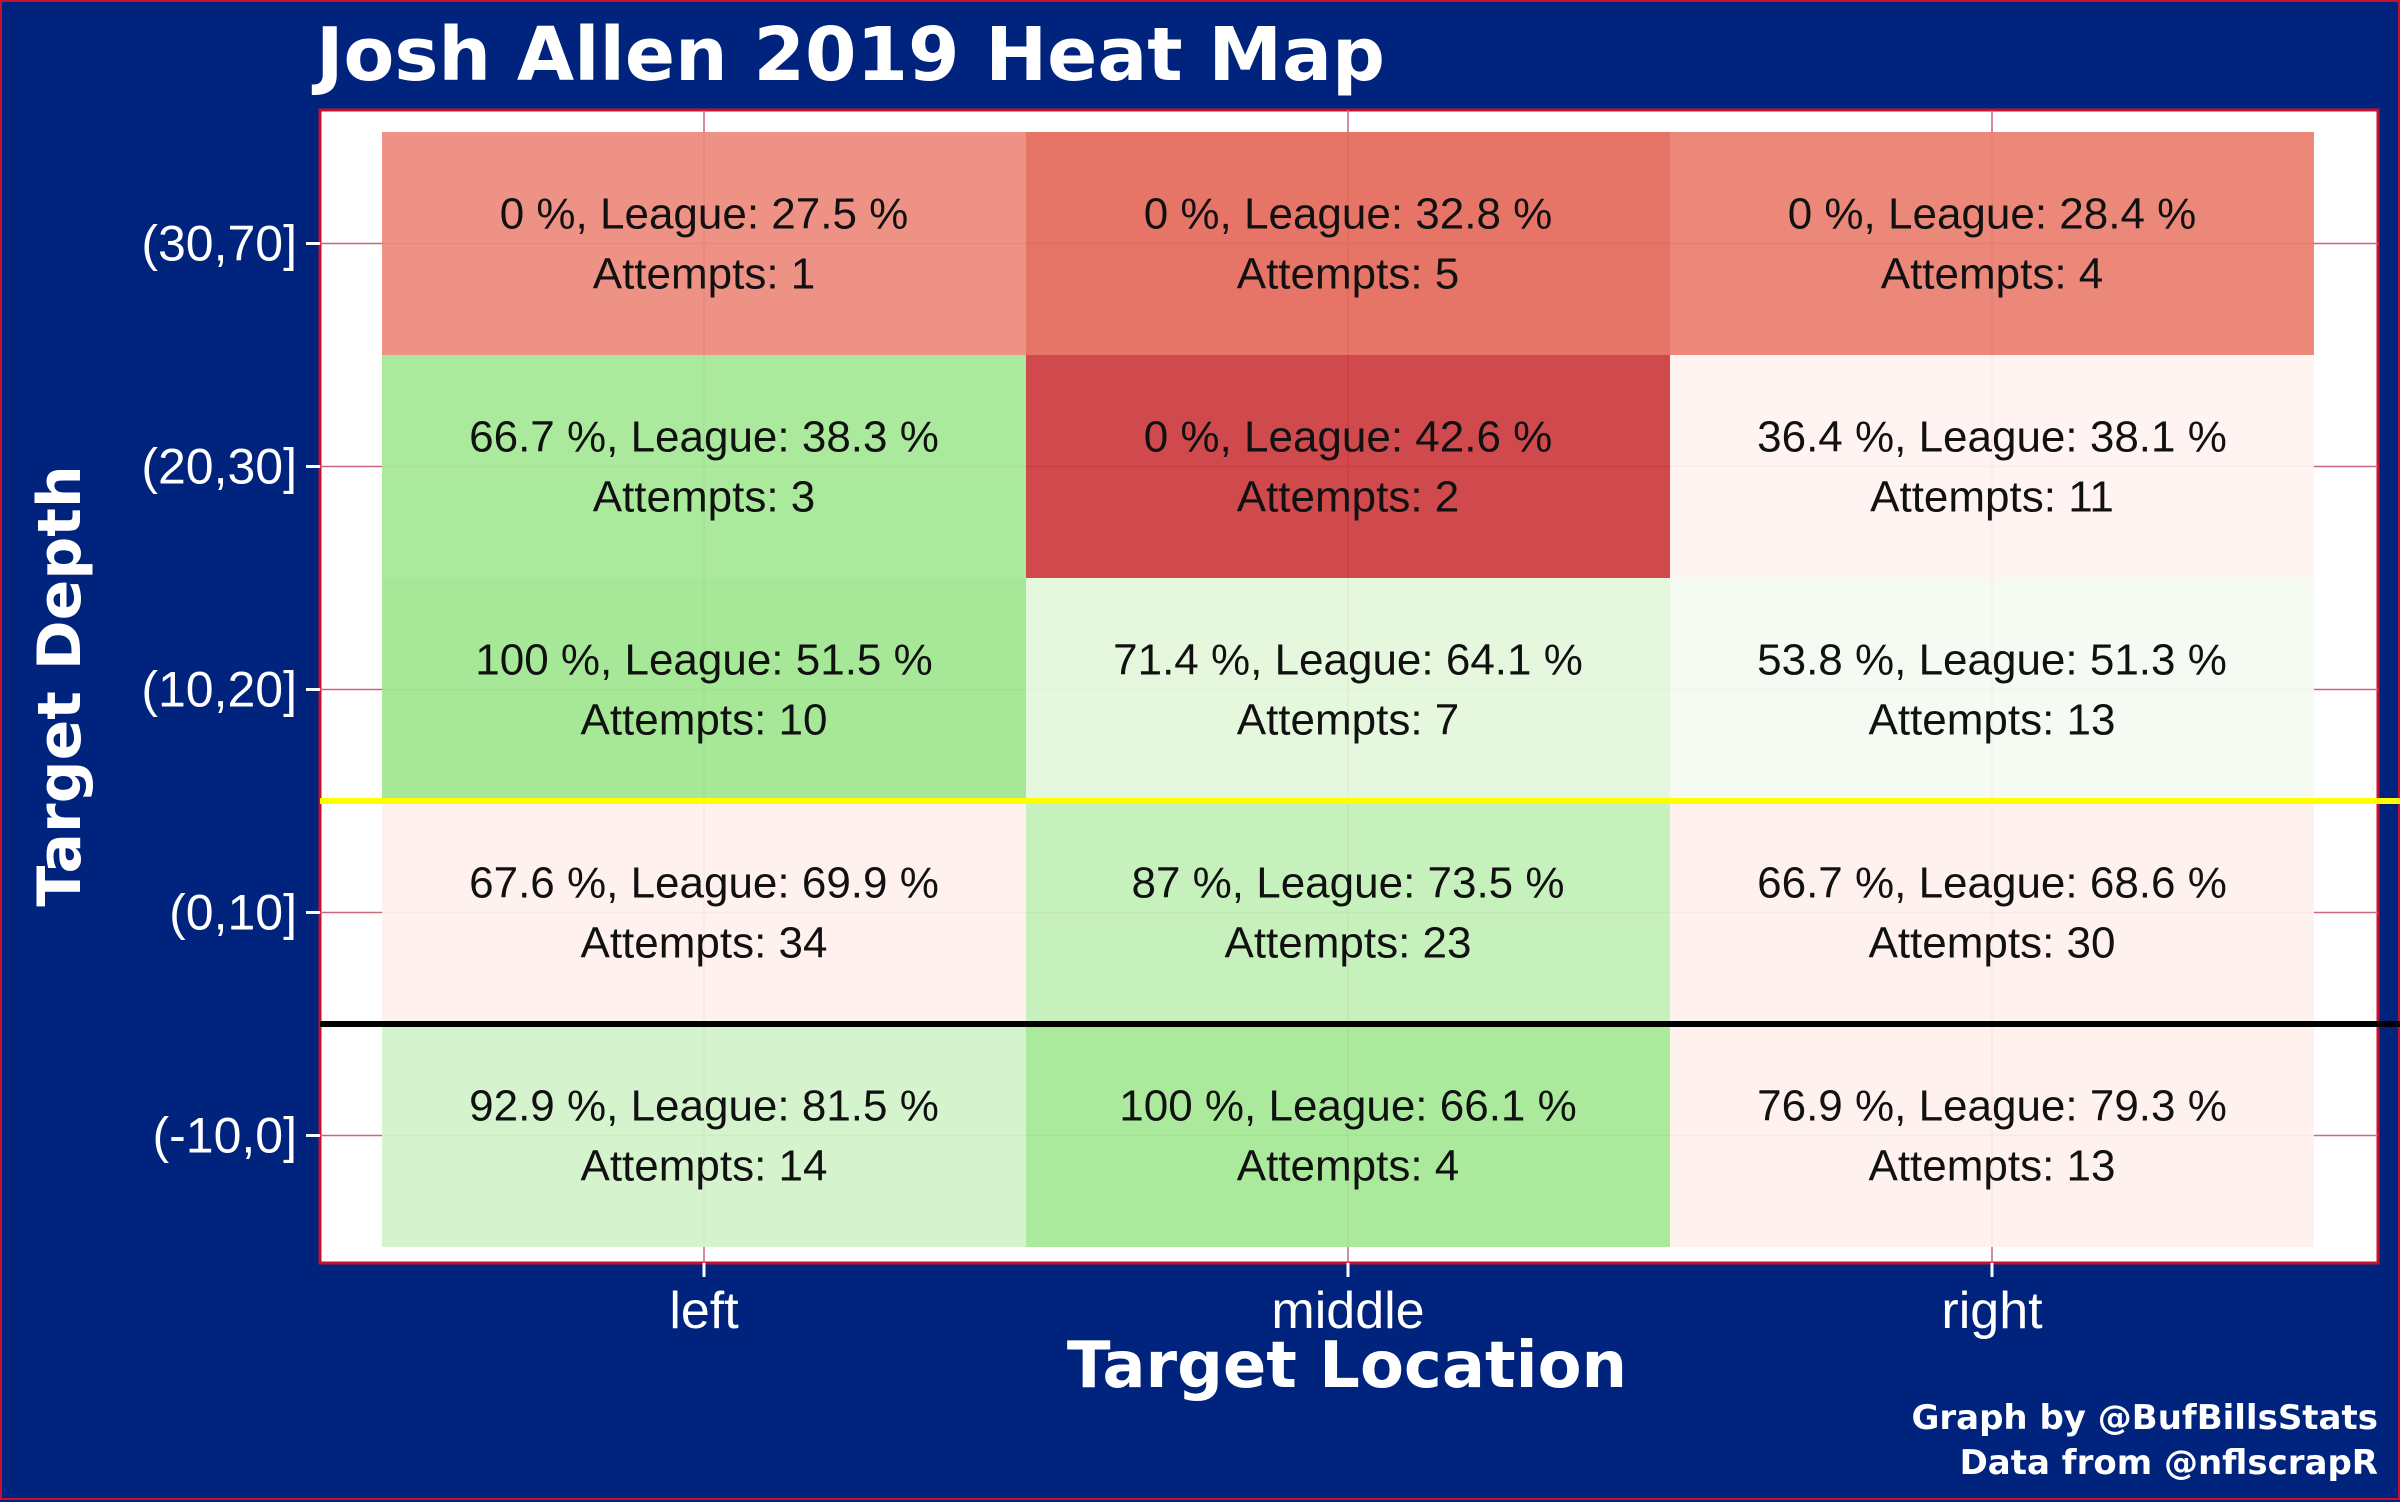 This screenshot has height=1502, width=2400. What do you see at coordinates (704, 437) in the screenshot?
I see `cell-completion-label: 66.7 %, League: 38.3 %` at bounding box center [704, 437].